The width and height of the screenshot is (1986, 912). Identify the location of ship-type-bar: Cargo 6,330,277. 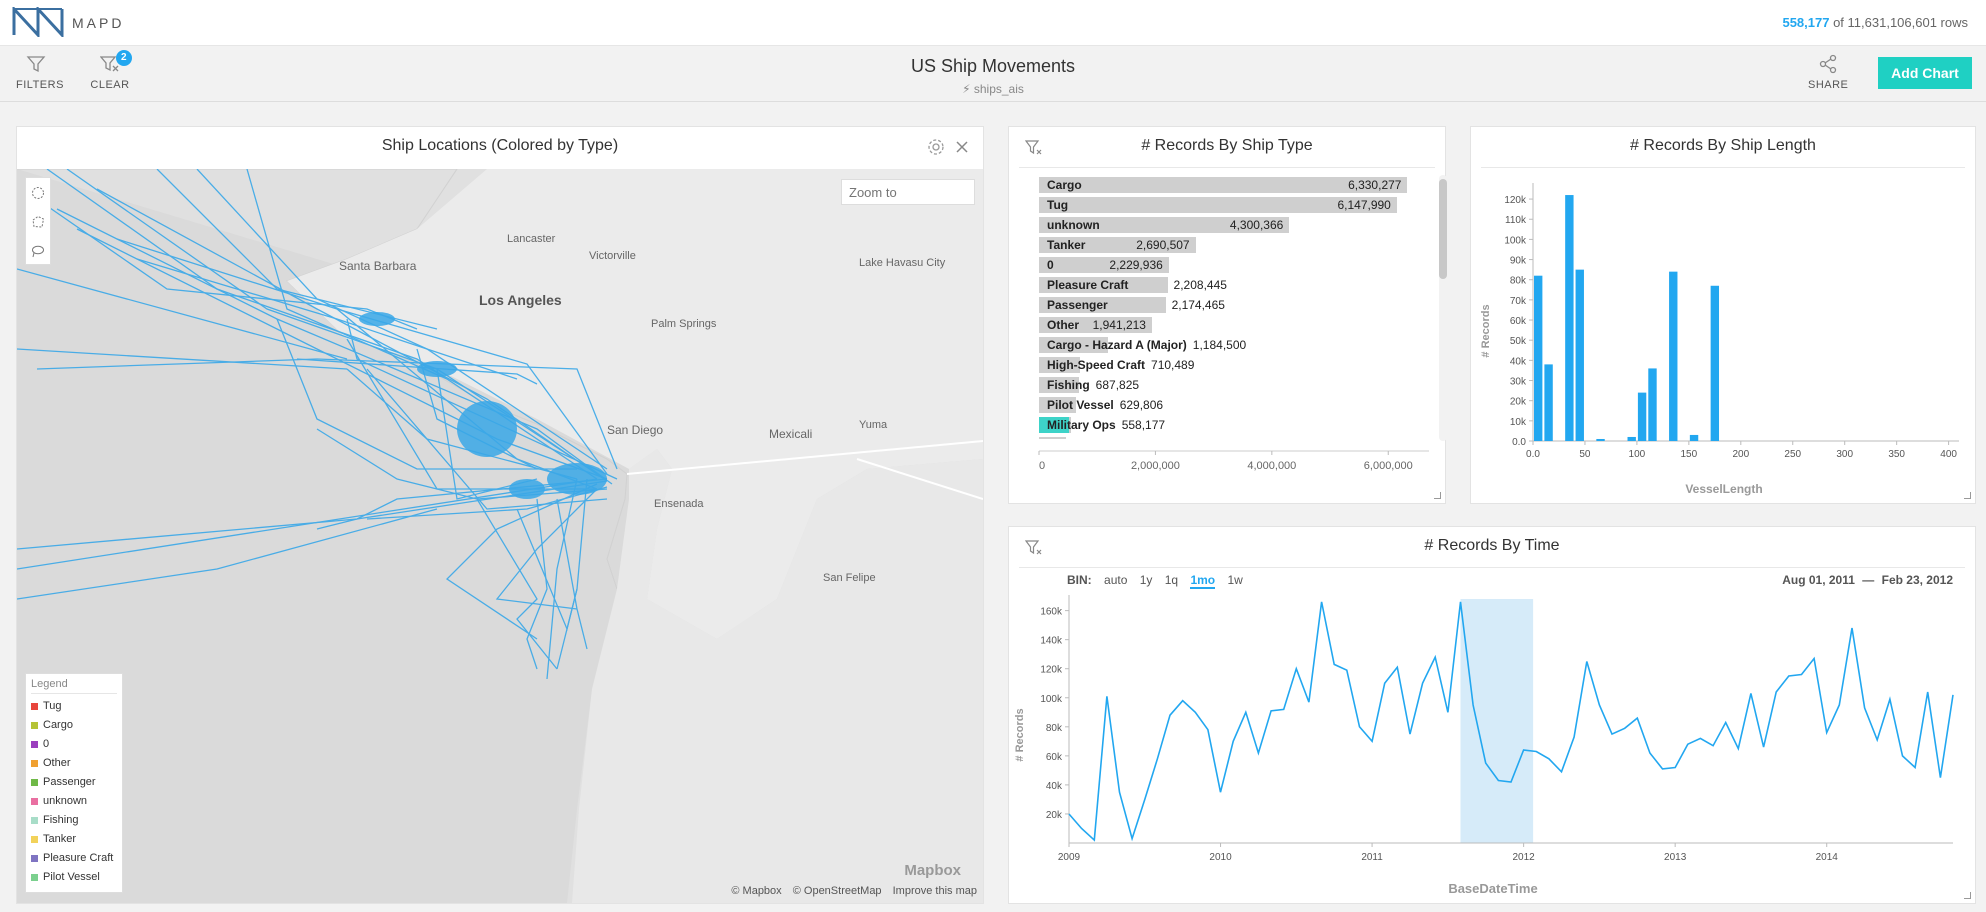
(1243, 185).